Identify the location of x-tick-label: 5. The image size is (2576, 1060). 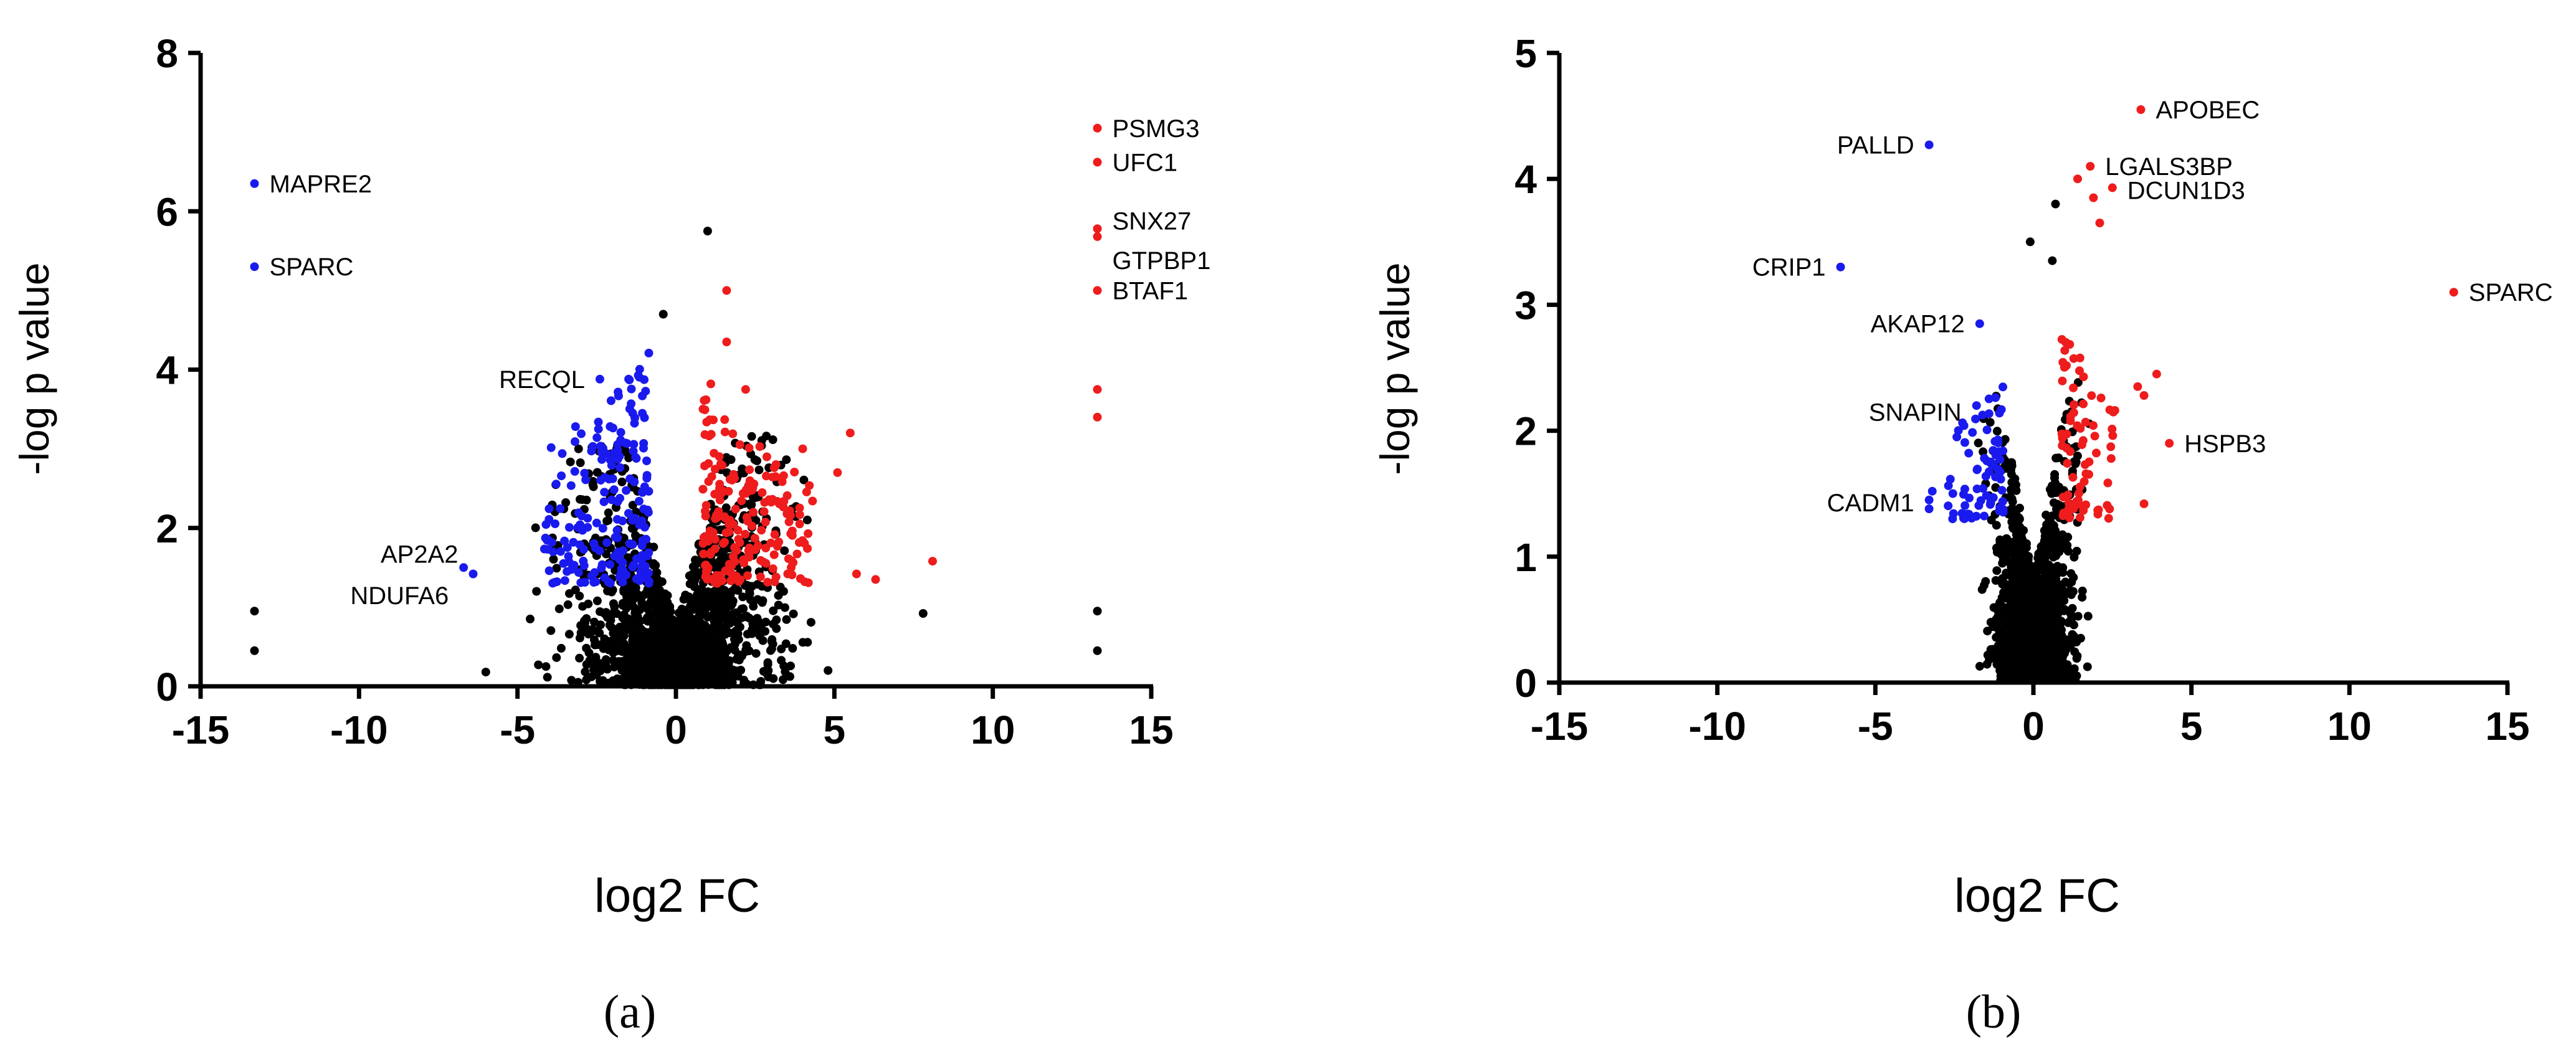
(835, 730).